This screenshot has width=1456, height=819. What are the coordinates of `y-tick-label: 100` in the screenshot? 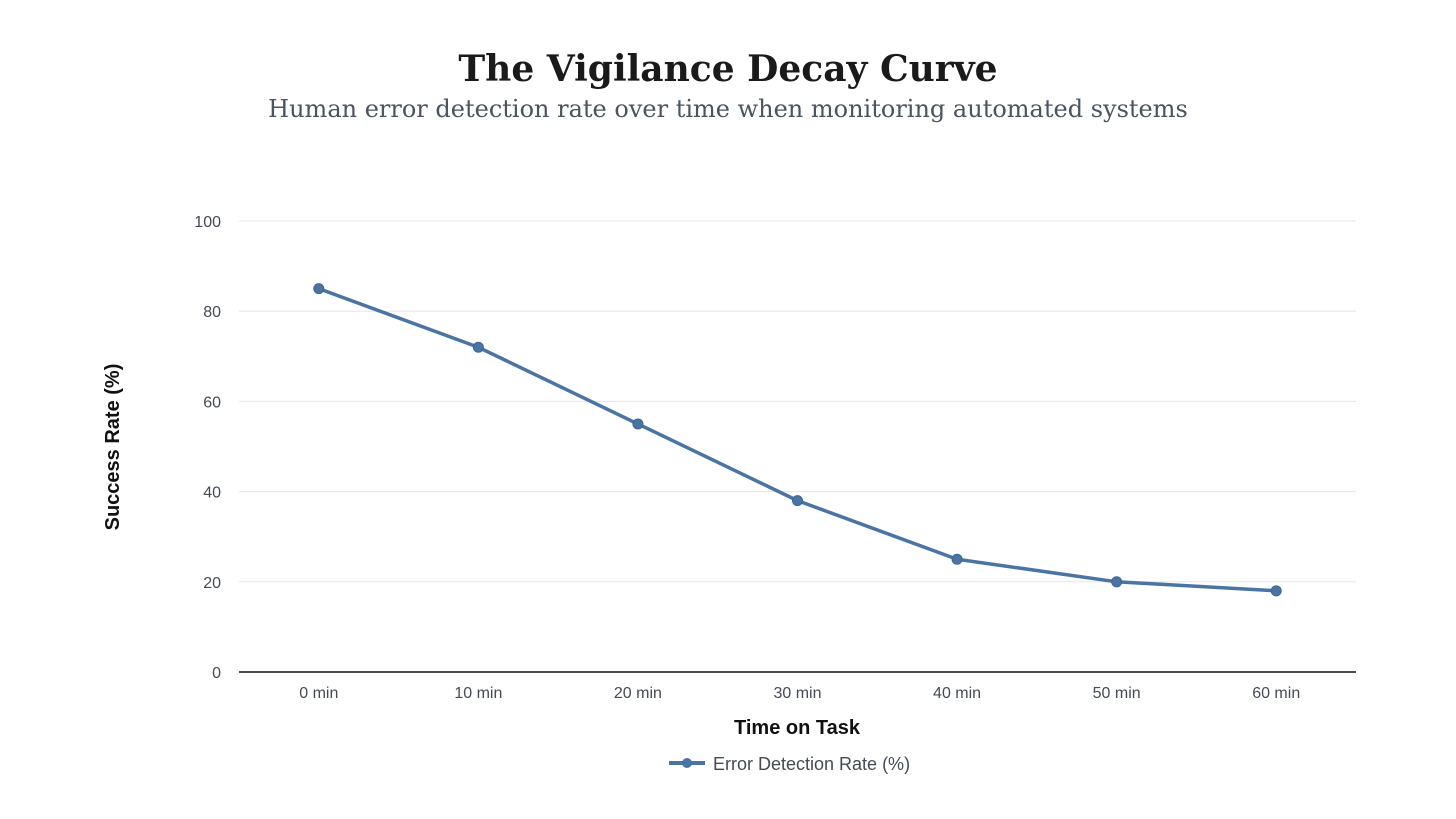 It's located at (207, 222).